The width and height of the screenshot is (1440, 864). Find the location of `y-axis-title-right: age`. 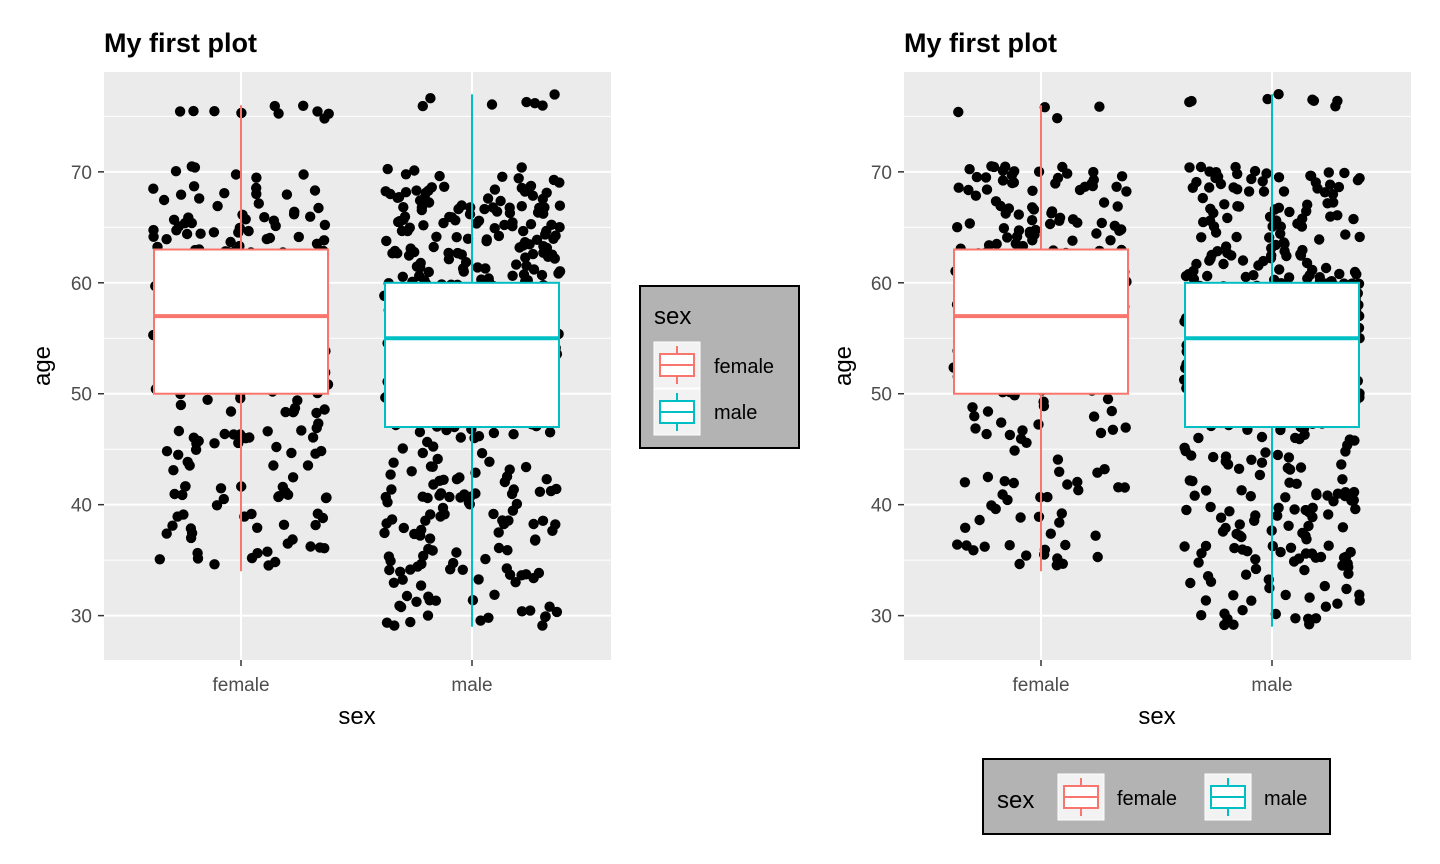

y-axis-title-right: age is located at coordinates (843, 366).